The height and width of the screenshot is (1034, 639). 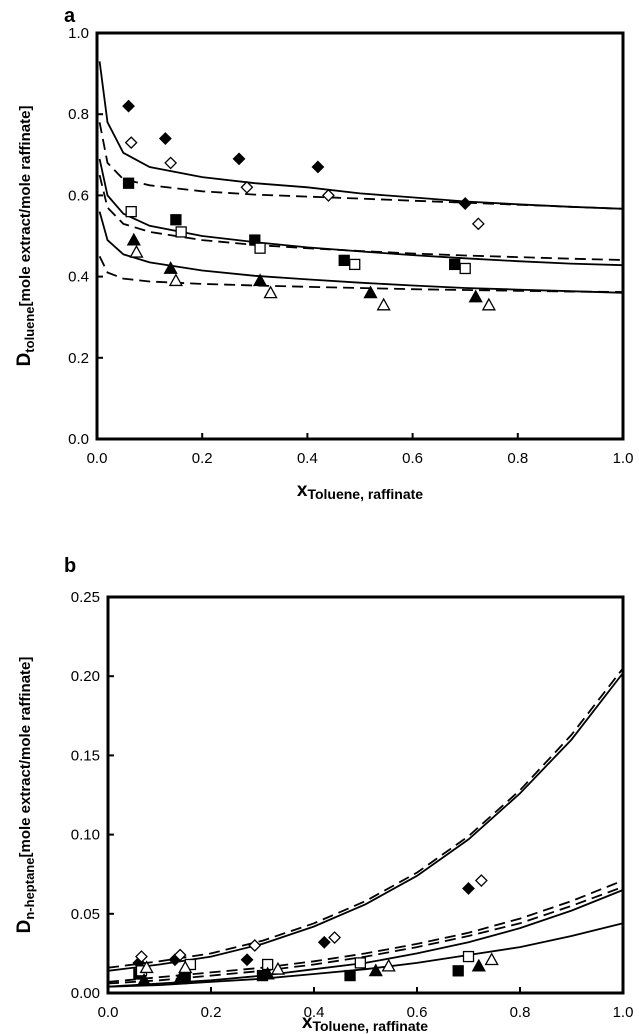 What do you see at coordinates (361, 135) in the screenshot?
I see `panel-a-curve-1-solid` at bounding box center [361, 135].